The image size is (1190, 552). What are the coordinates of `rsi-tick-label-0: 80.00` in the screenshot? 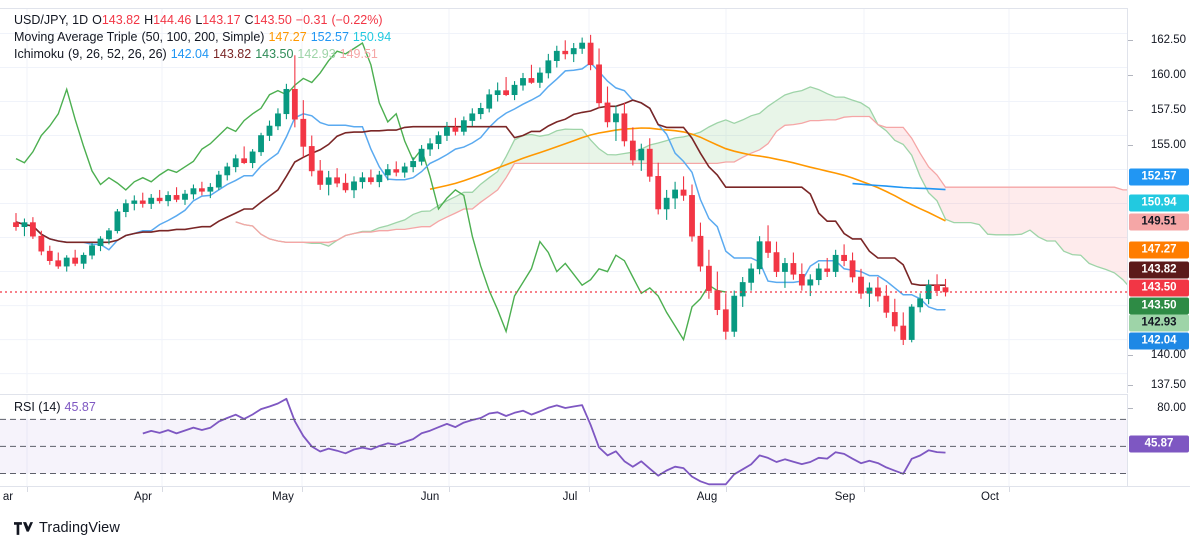 It's located at (1171, 408).